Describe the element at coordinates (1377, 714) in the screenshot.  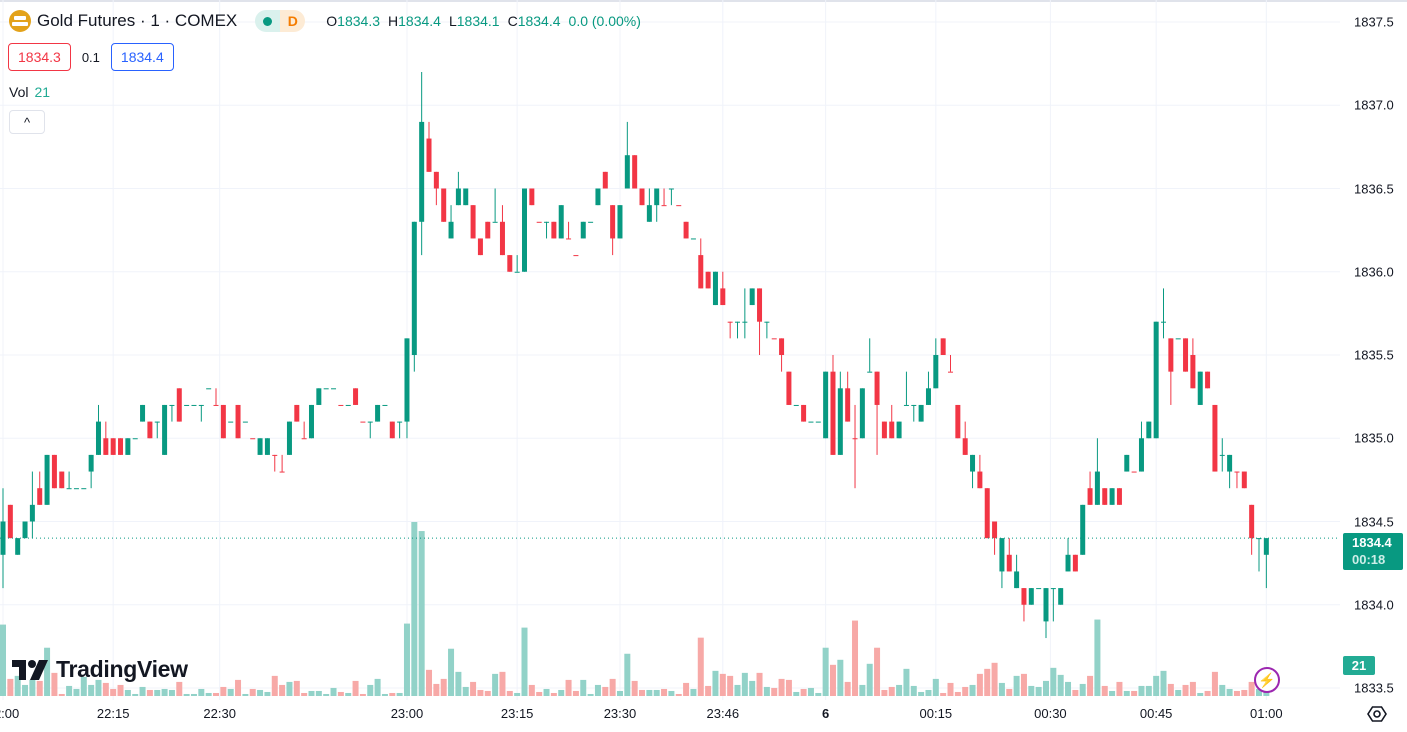
I see `settings-hexagon-icon` at that location.